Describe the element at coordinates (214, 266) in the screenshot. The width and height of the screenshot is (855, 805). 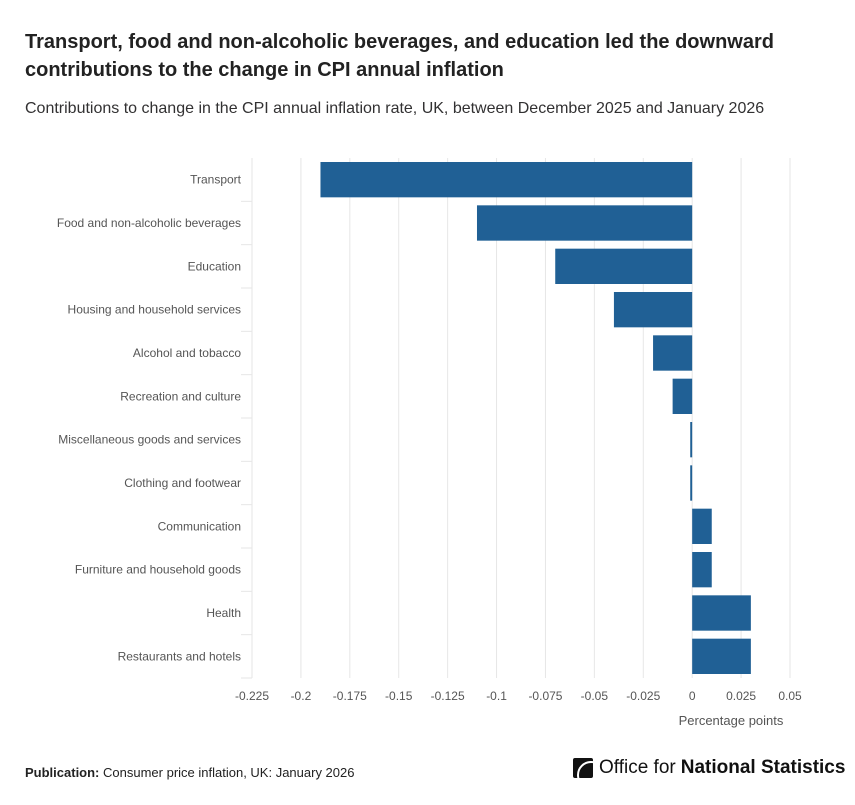
I see `category-label: Education` at that location.